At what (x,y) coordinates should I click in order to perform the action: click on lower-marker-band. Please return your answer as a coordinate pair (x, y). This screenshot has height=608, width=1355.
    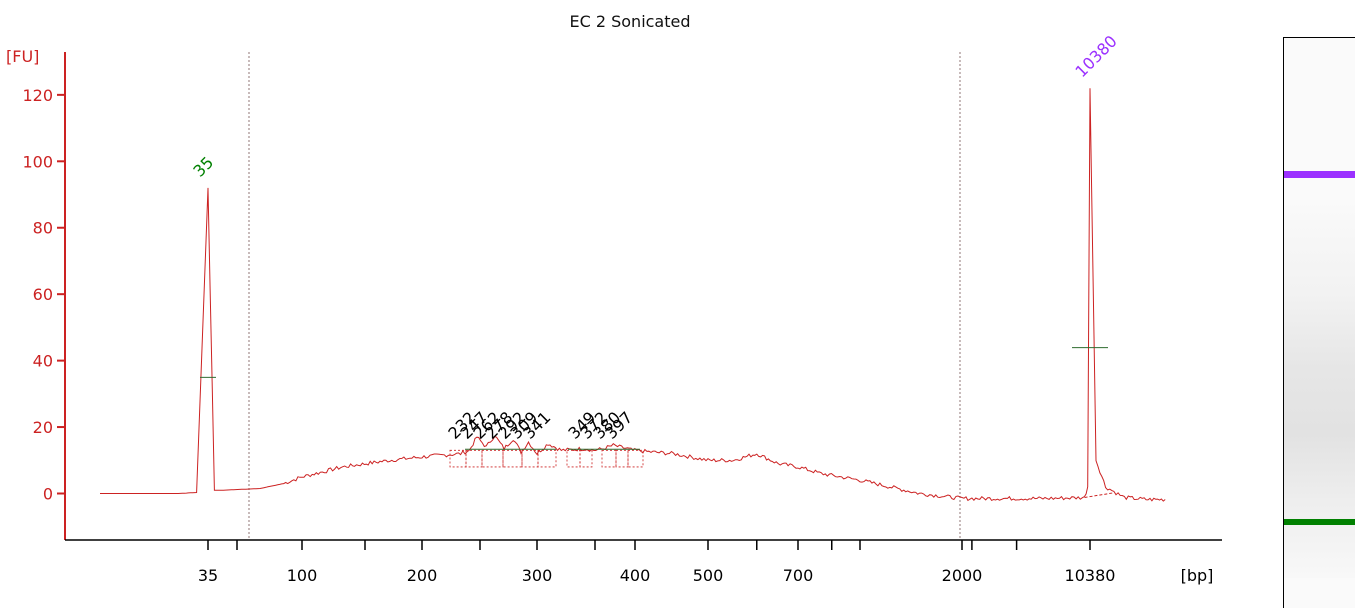
    Looking at the image, I should click on (1319, 522).